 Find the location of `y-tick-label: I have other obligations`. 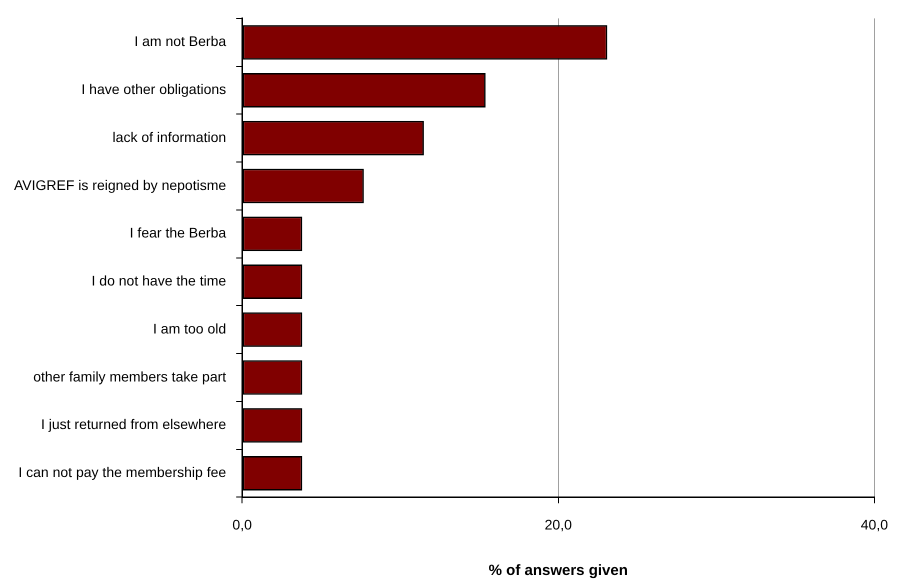

y-tick-label: I have other obligations is located at coordinates (153, 89).